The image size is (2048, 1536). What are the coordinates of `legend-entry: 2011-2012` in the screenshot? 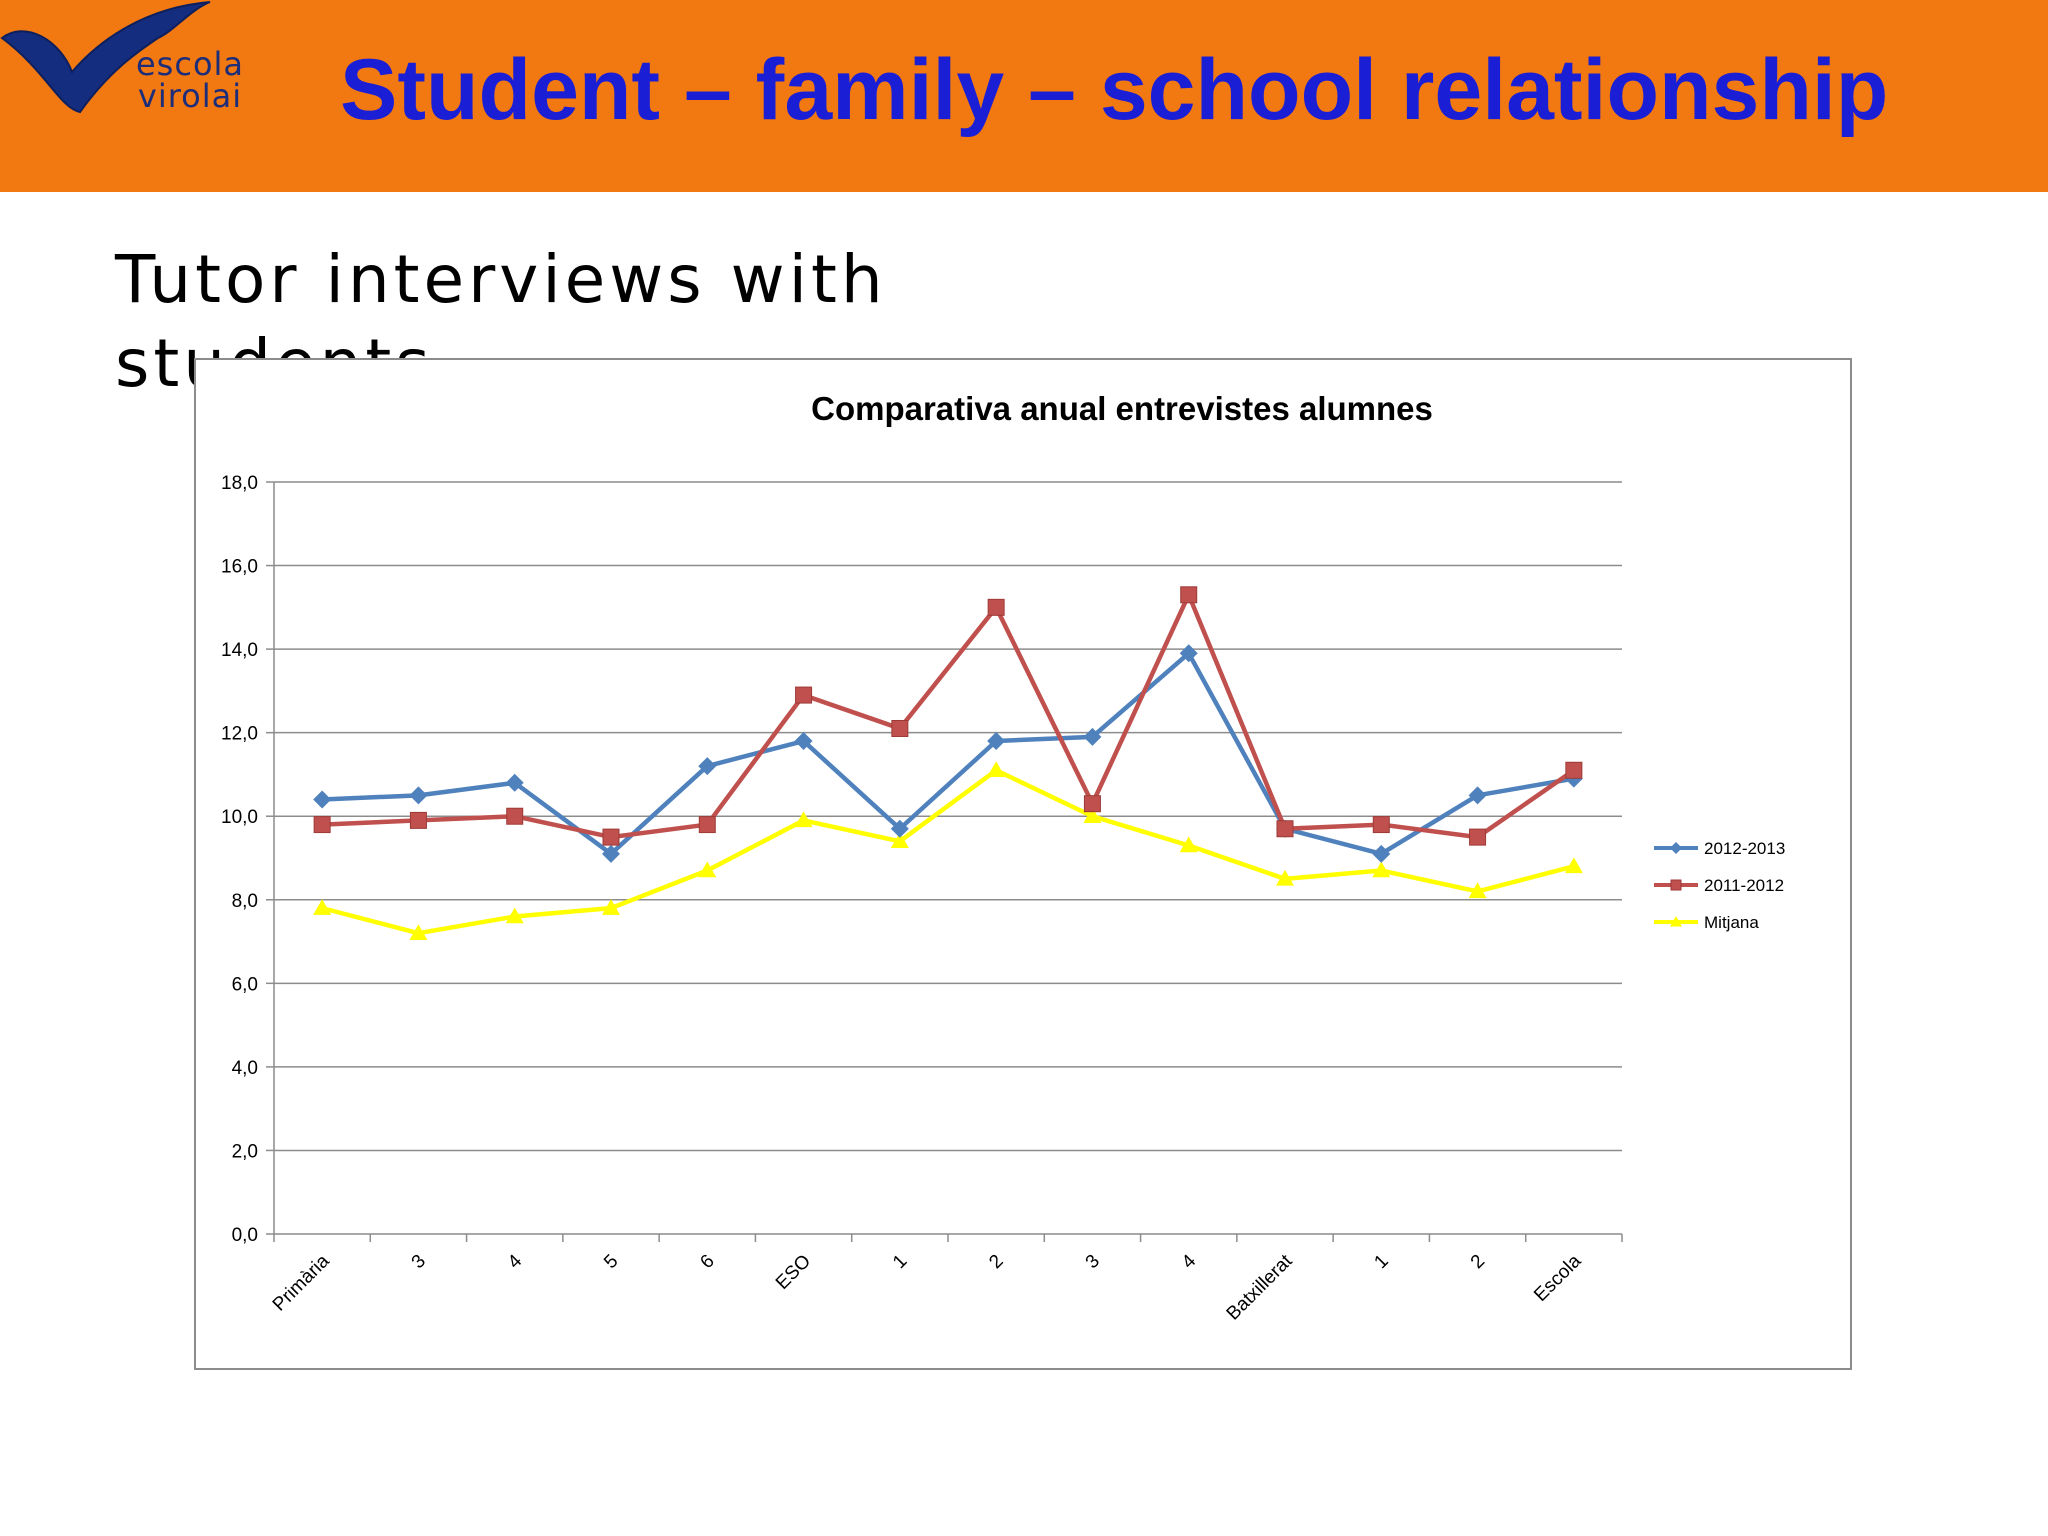 It's located at (1719, 885).